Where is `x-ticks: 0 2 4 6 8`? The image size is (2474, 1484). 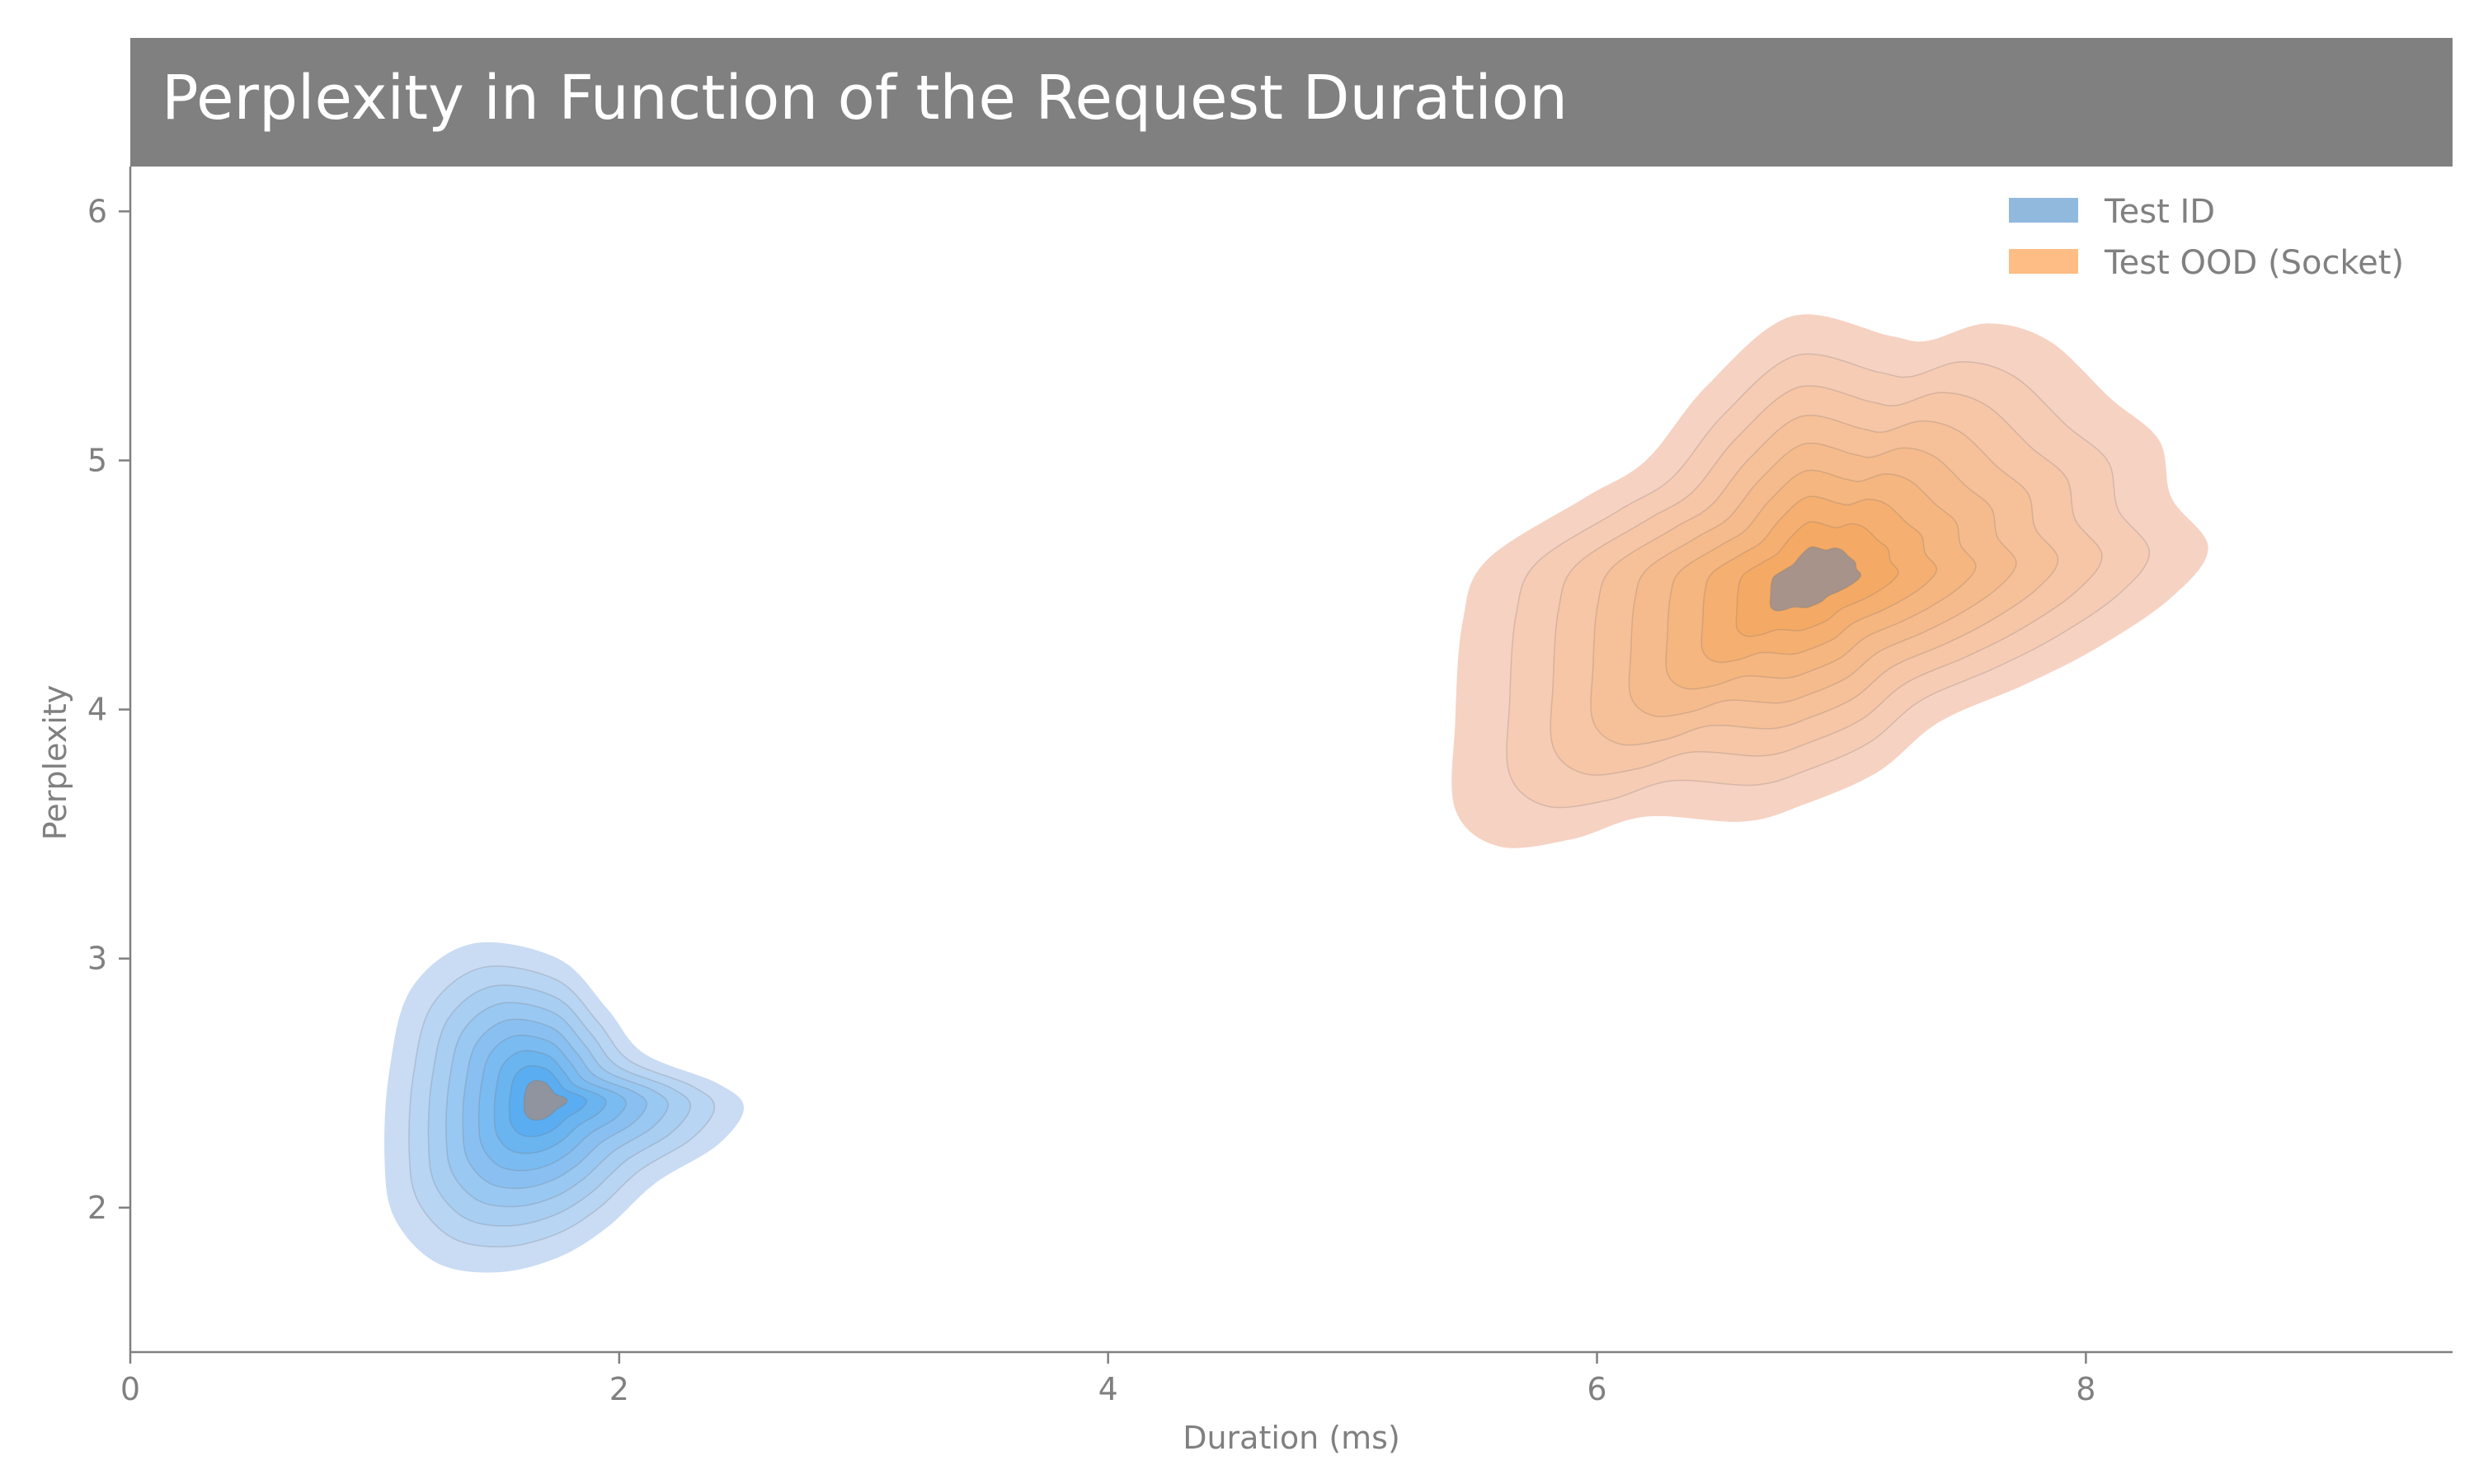
x-ticks: 0 2 4 6 8 is located at coordinates (1107, 1379).